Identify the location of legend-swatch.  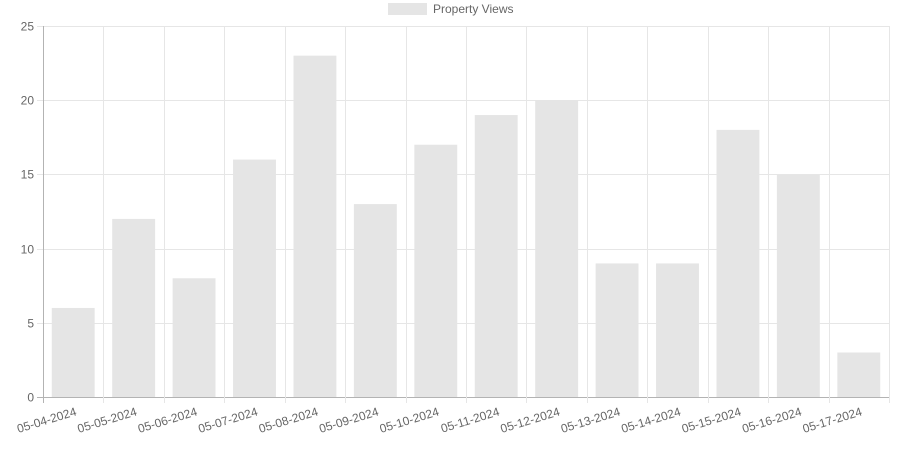
(407, 9).